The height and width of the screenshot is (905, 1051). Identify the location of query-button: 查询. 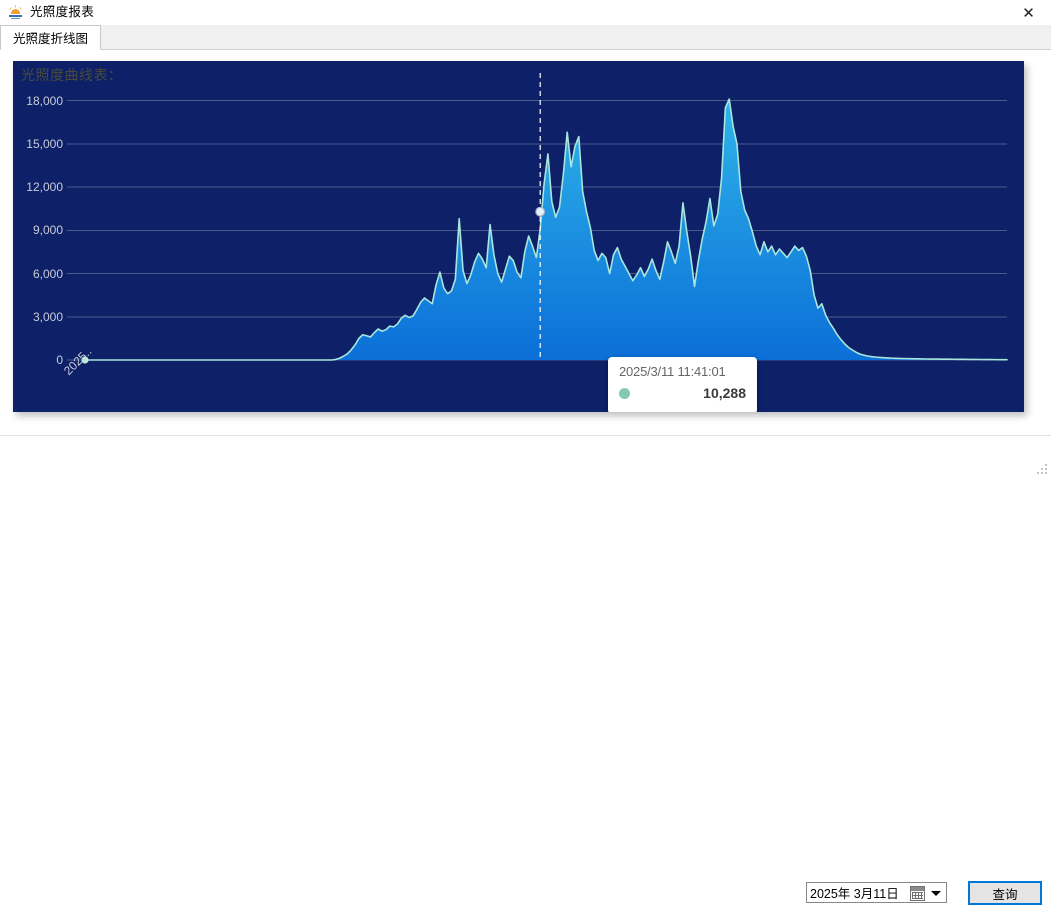
(1005, 893).